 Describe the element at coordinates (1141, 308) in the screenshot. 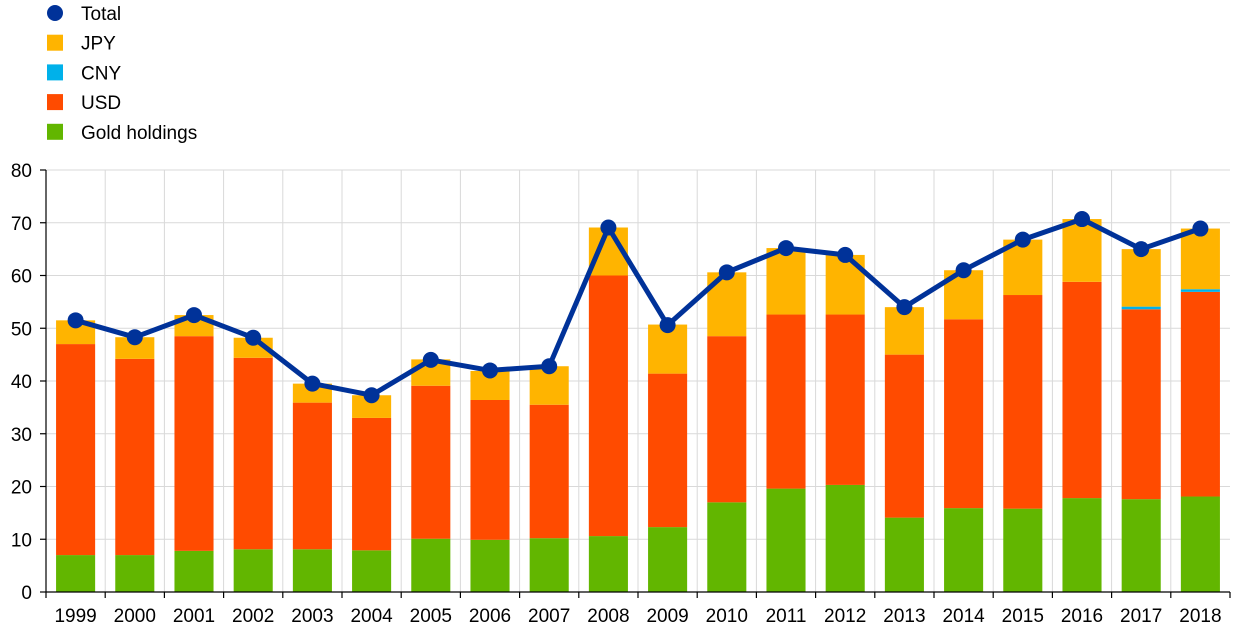

I see `bar-cny-2017` at that location.